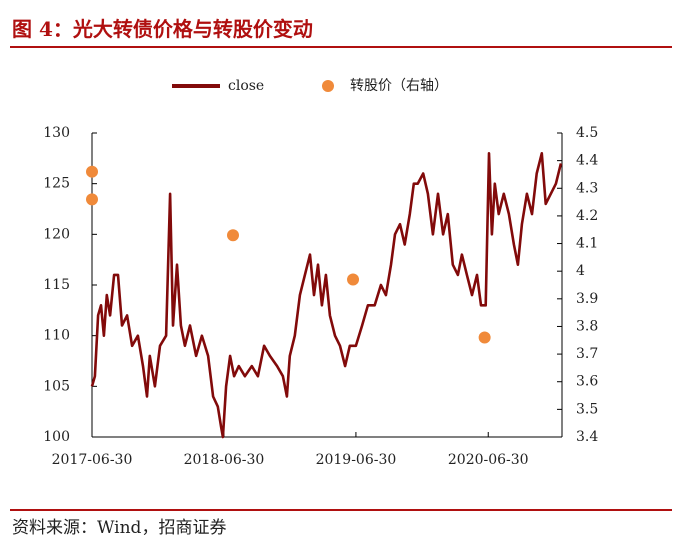 The height and width of the screenshot is (554, 679). What do you see at coordinates (587, 326) in the screenshot?
I see `y2-tick-label: 3.8` at bounding box center [587, 326].